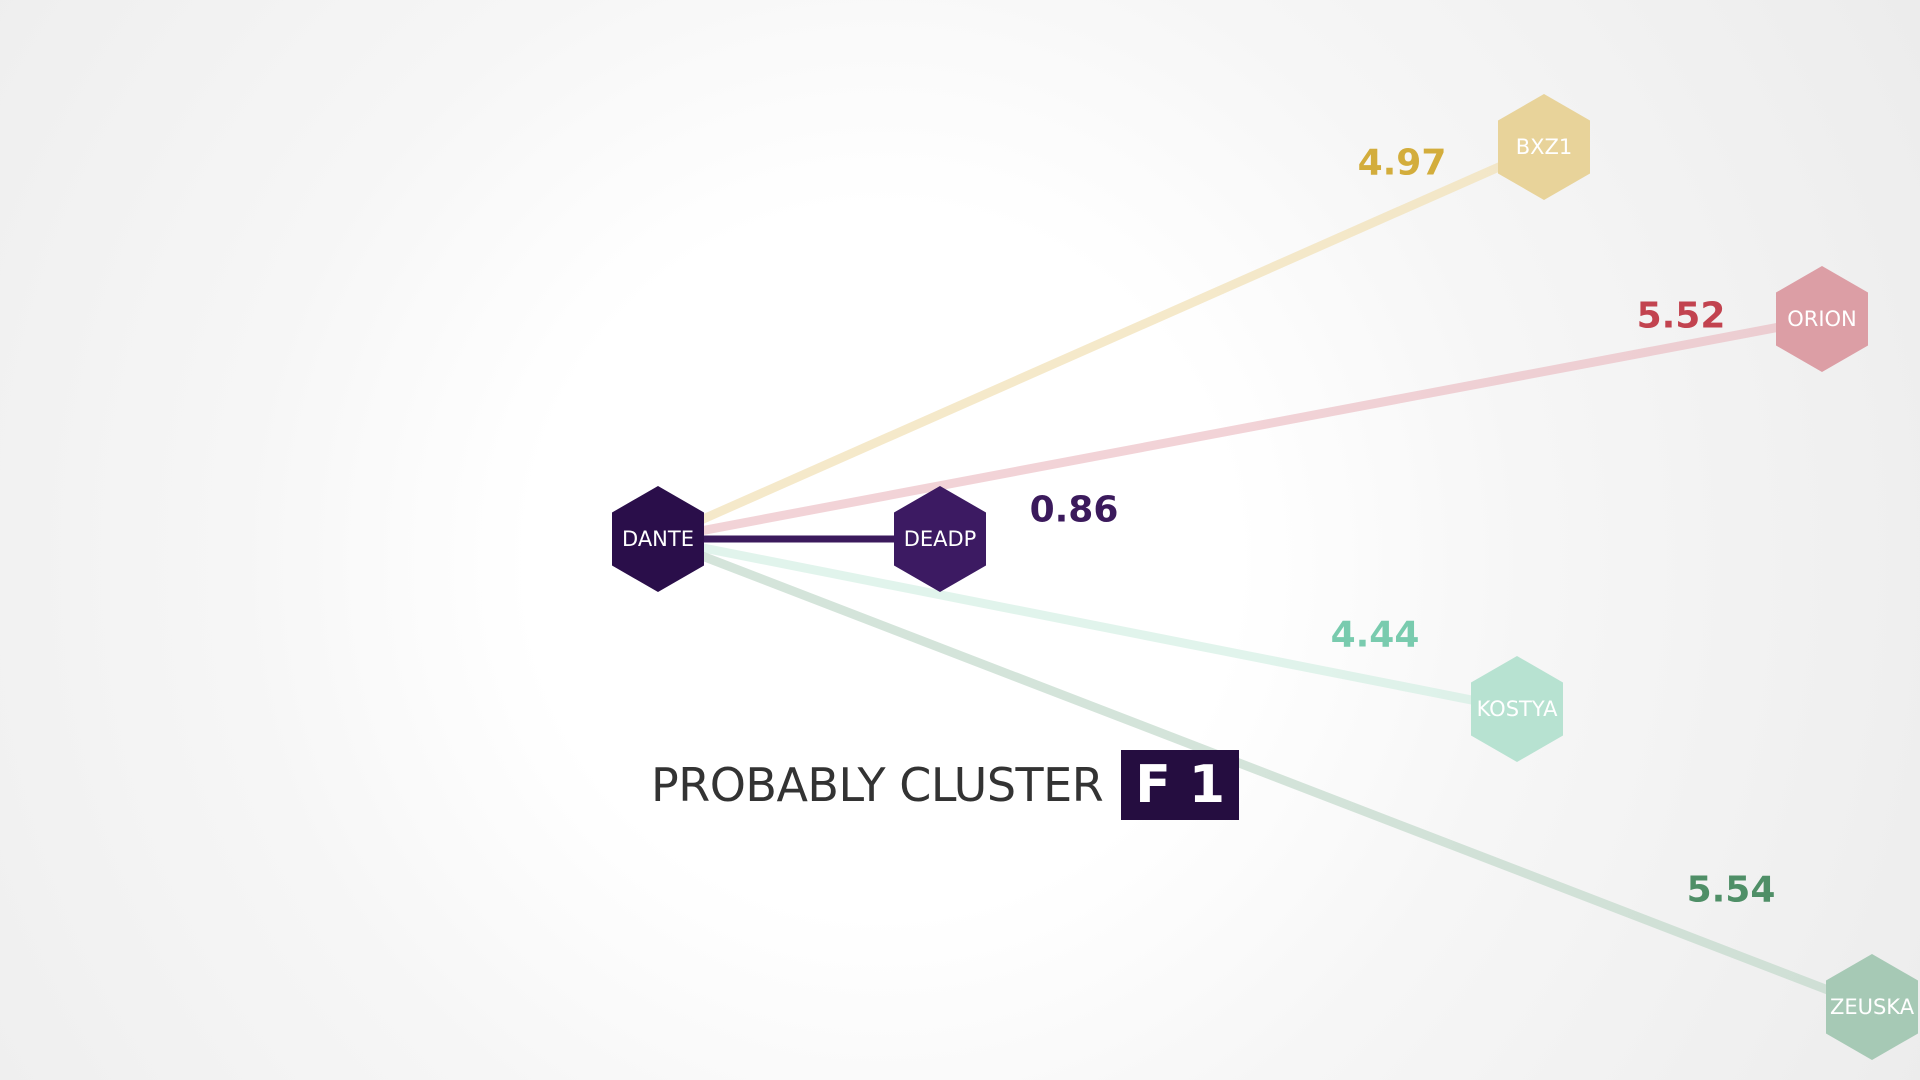 The width and height of the screenshot is (1920, 1080). Describe the element at coordinates (1240, 429) in the screenshot. I see `edge-orion` at that location.